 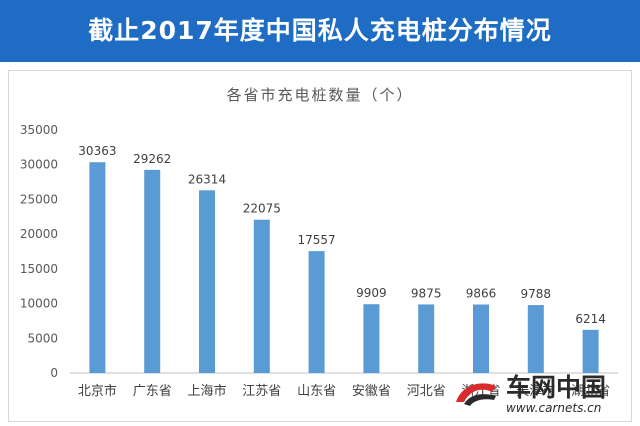 I want to click on data-label: 30363, so click(x=97, y=151).